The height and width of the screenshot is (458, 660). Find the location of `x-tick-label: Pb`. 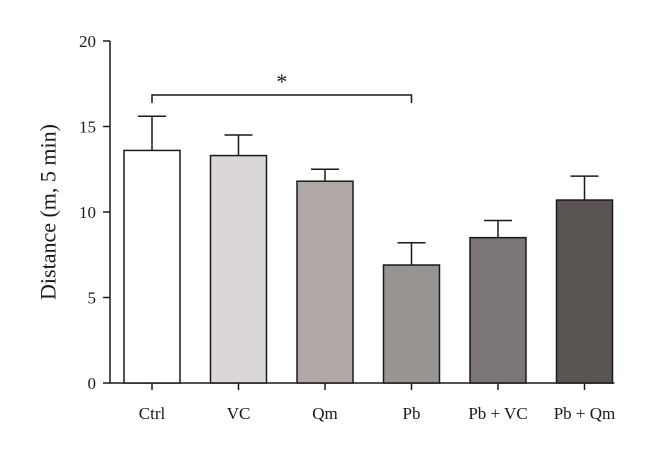

x-tick-label: Pb is located at coordinates (412, 413).